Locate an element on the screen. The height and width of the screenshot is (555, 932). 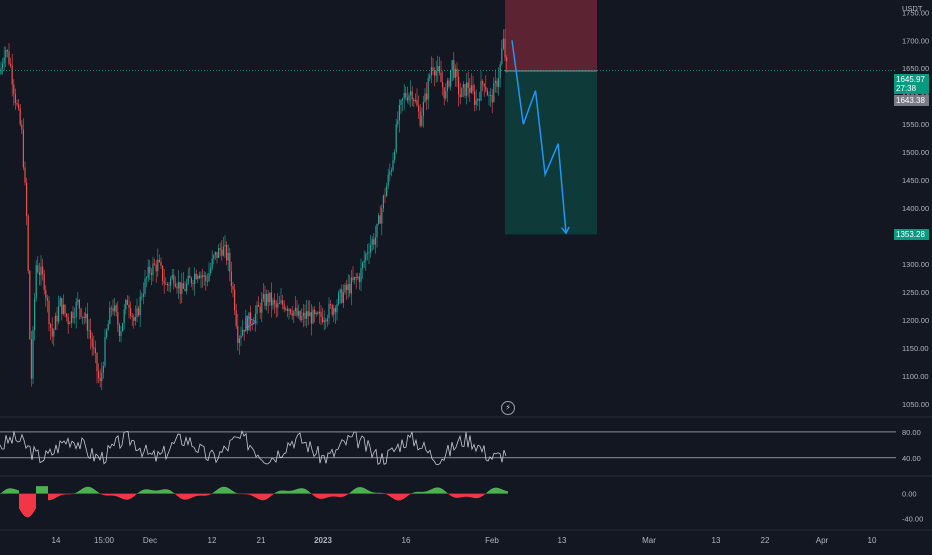
drawing-marker is located at coordinates (251, 322).